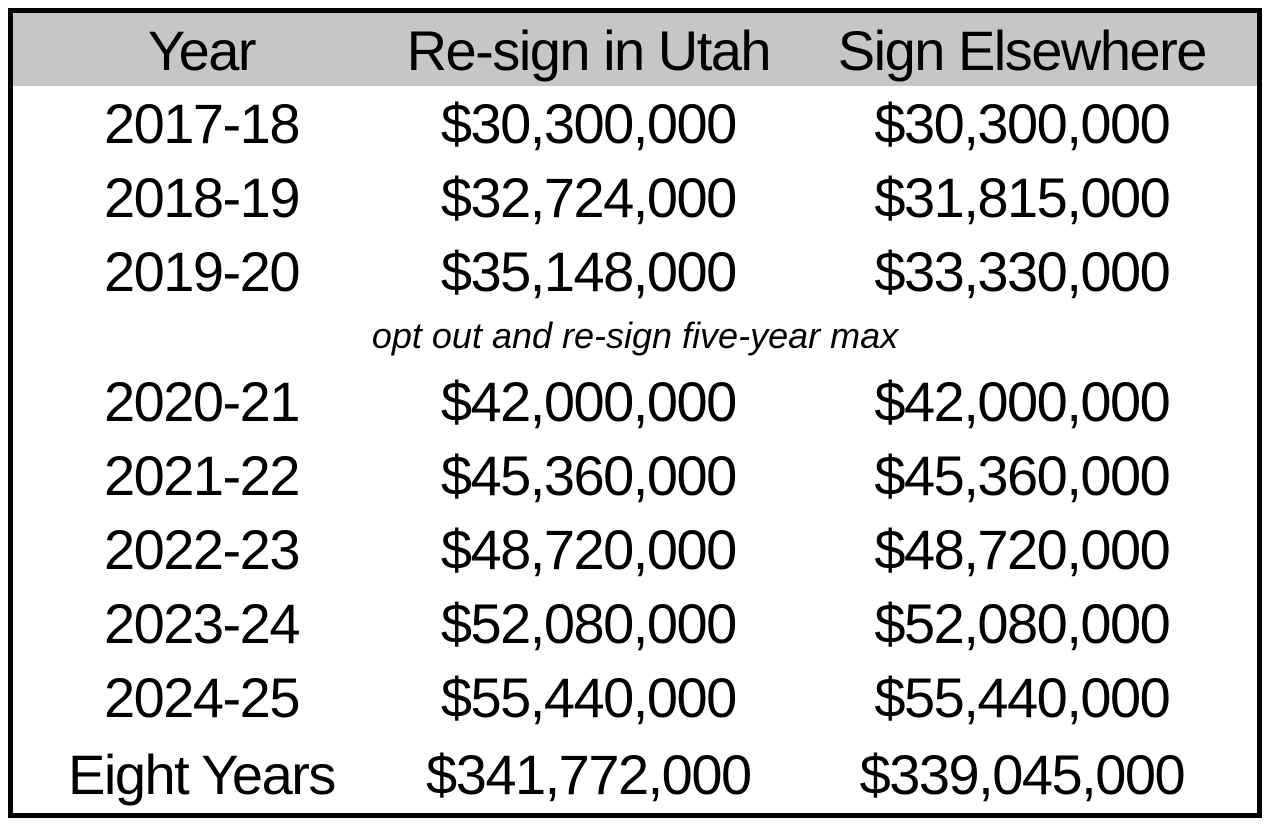 This screenshot has height=824, width=1268. What do you see at coordinates (588, 197) in the screenshot?
I see `utah-amount-cell: $32,724,000` at bounding box center [588, 197].